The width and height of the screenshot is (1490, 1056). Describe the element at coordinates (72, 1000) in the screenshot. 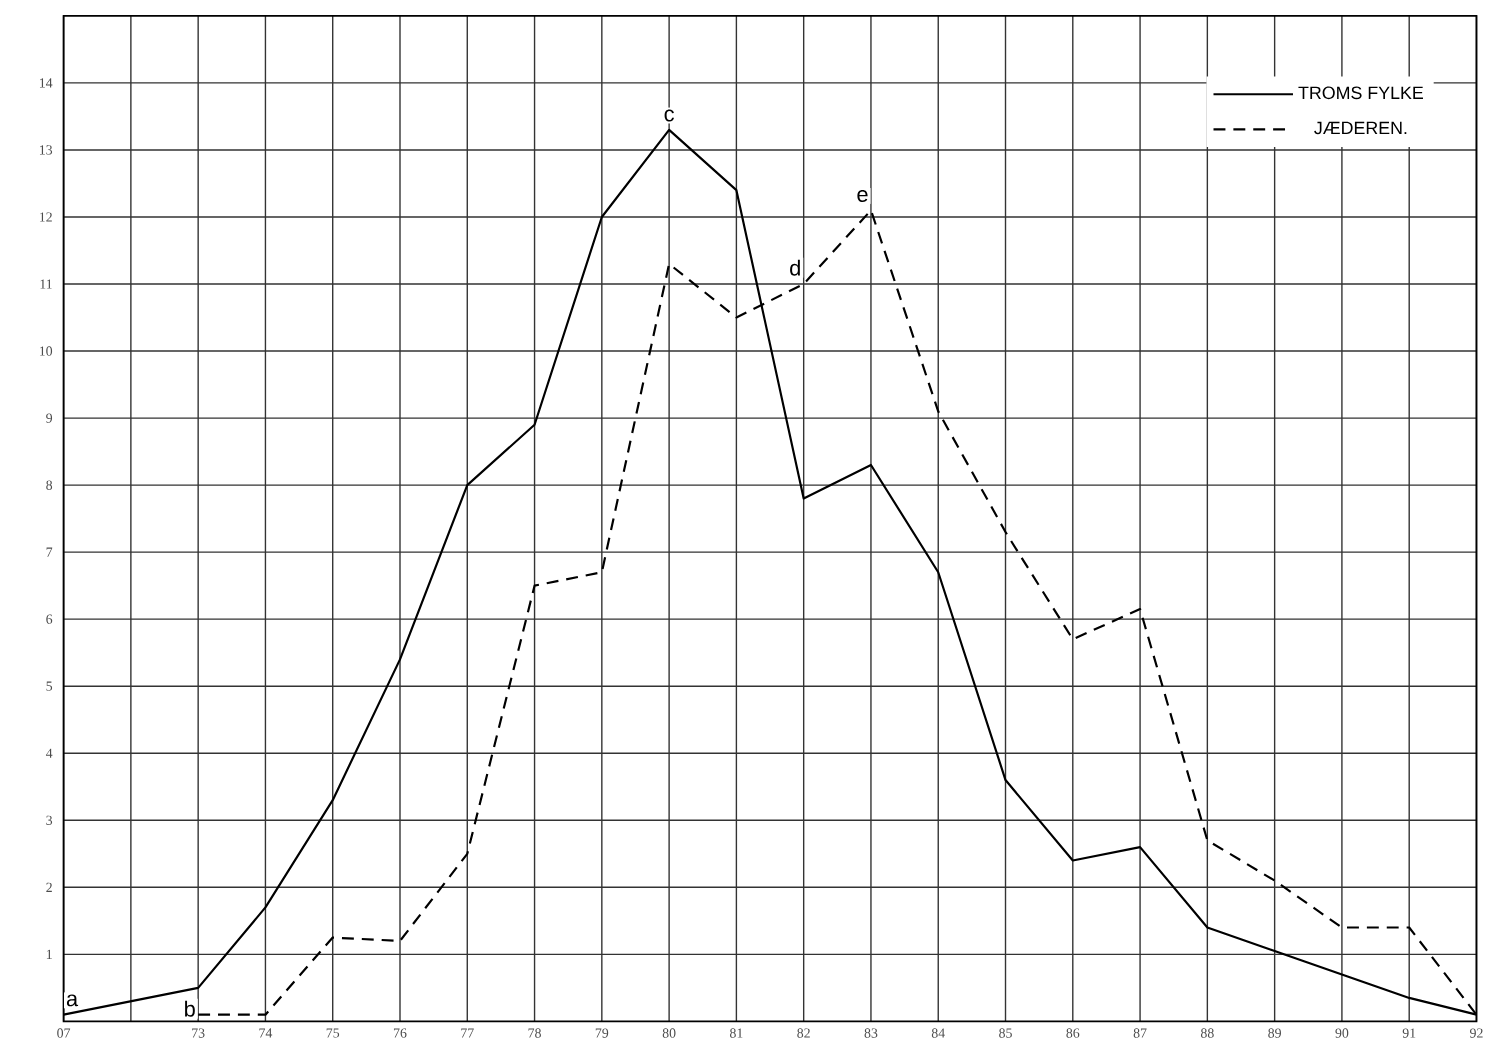

I see `annotation: a` at that location.